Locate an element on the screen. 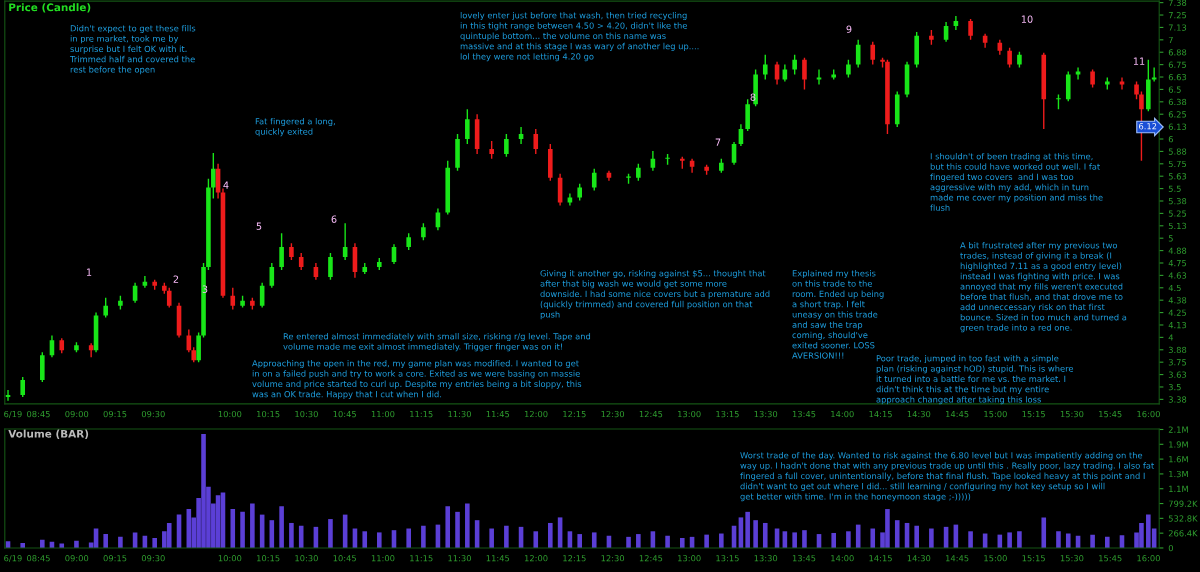 Image resolution: width=1200 pixels, height=572 pixels. x-tick-label: 15:00 is located at coordinates (995, 558).